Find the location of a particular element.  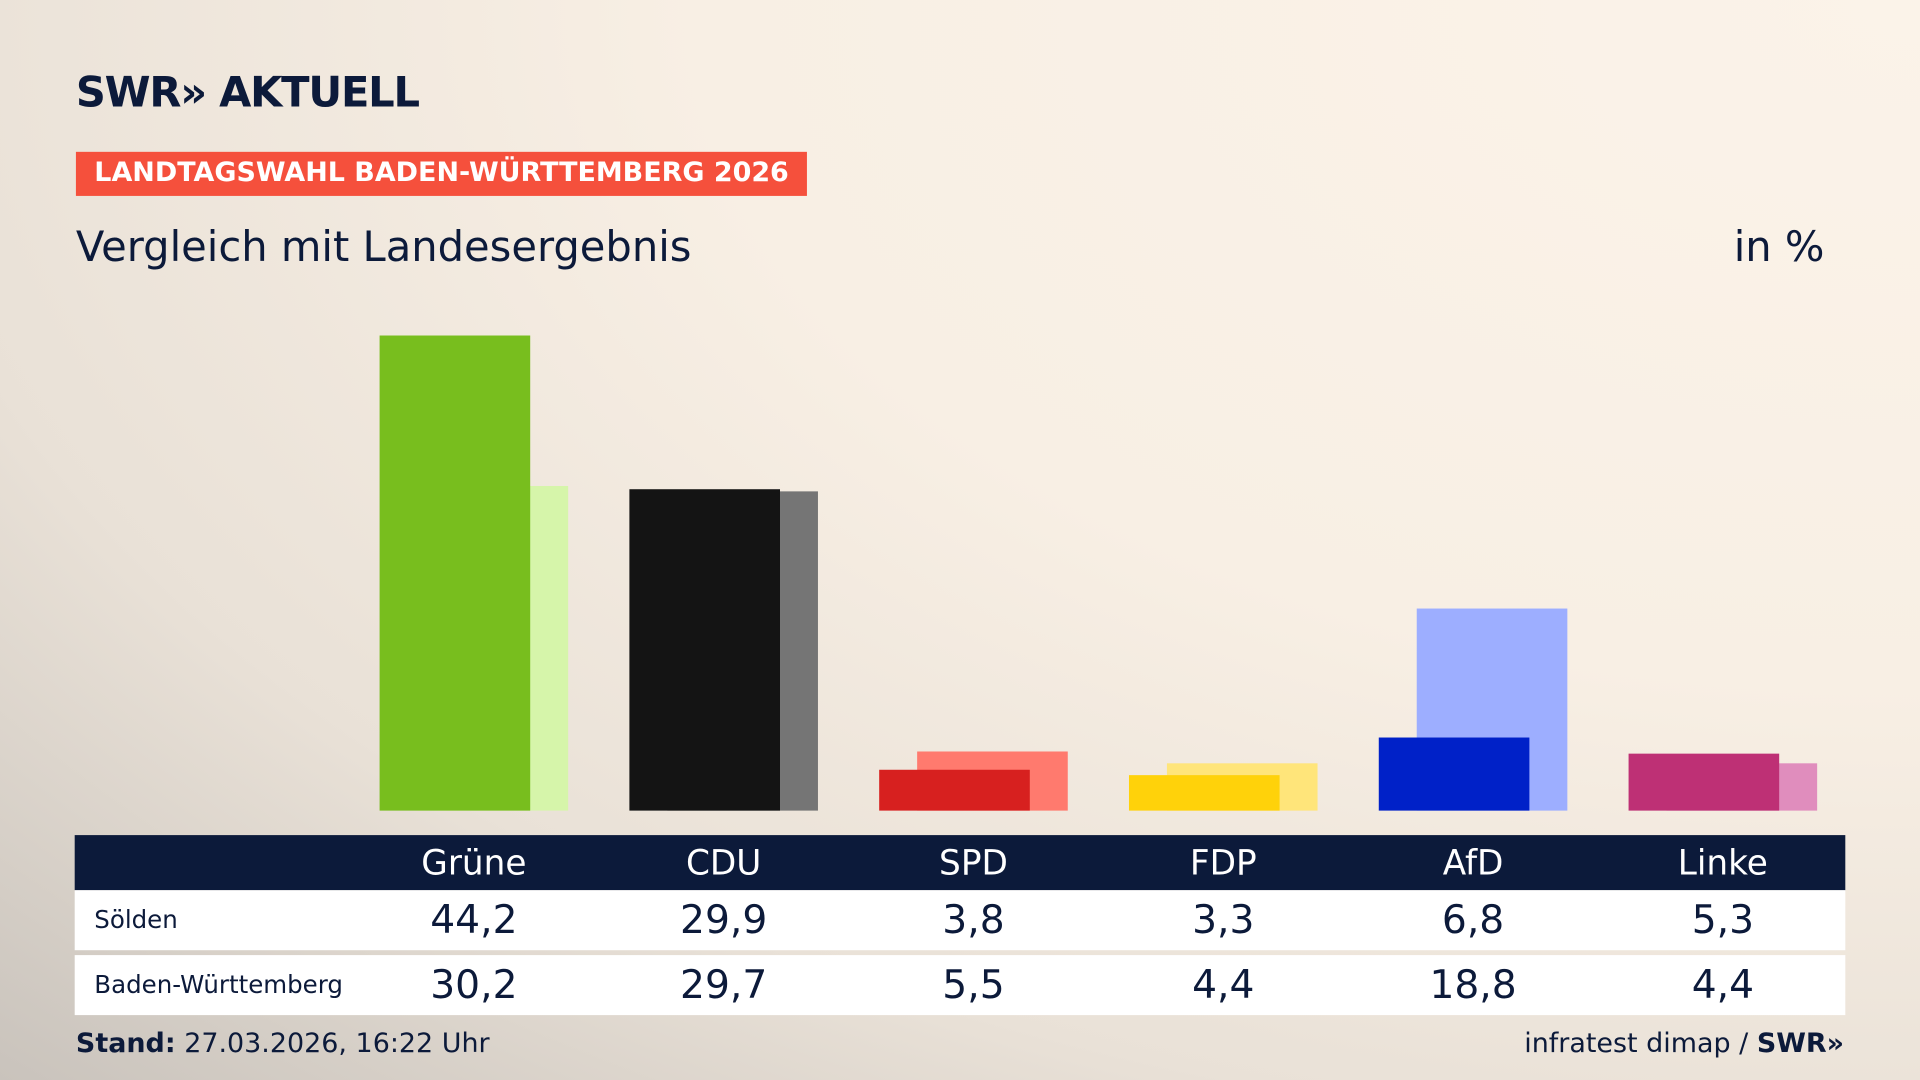

table-header: Grüne CDU SPD FDP AfD Linke is located at coordinates (960, 863).